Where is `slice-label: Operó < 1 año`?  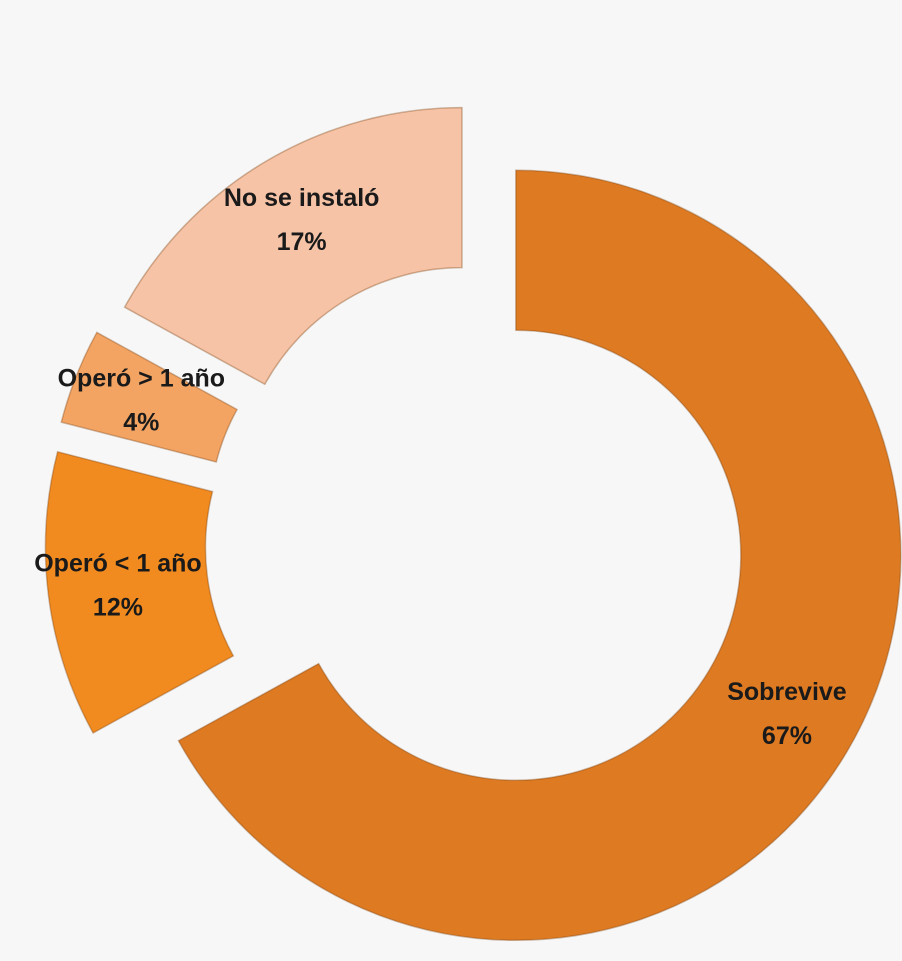
slice-label: Operó < 1 año is located at coordinates (117, 564).